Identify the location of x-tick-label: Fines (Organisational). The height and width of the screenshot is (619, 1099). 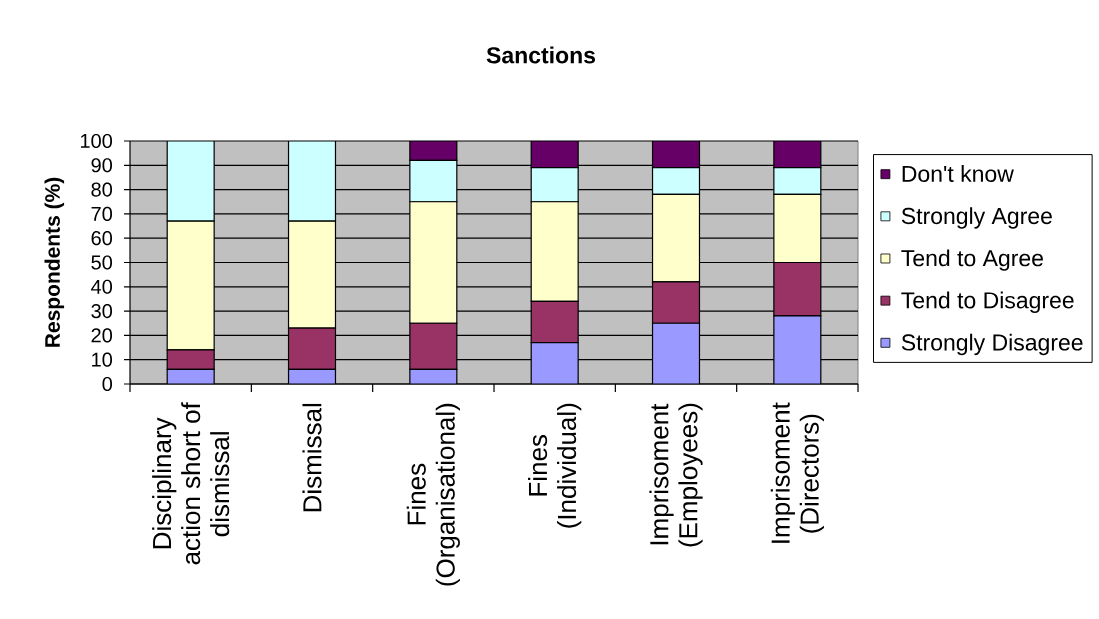
(433, 494).